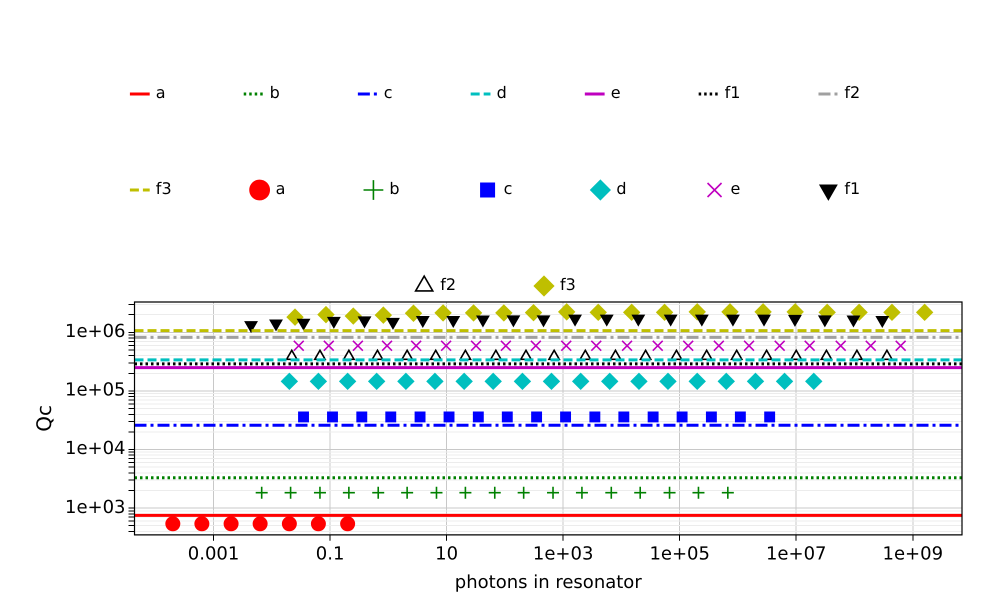 The height and width of the screenshot is (608, 984). What do you see at coordinates (548, 582) in the screenshot?
I see `x-axis-title: photons in resonator` at bounding box center [548, 582].